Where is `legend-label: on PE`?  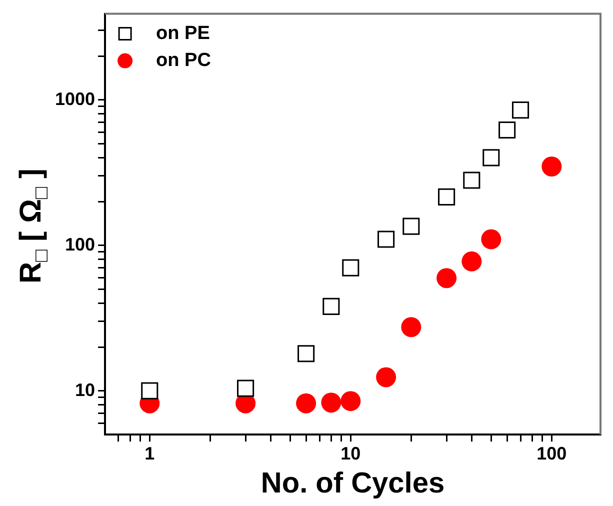
legend-label: on PE is located at coordinates (183, 33).